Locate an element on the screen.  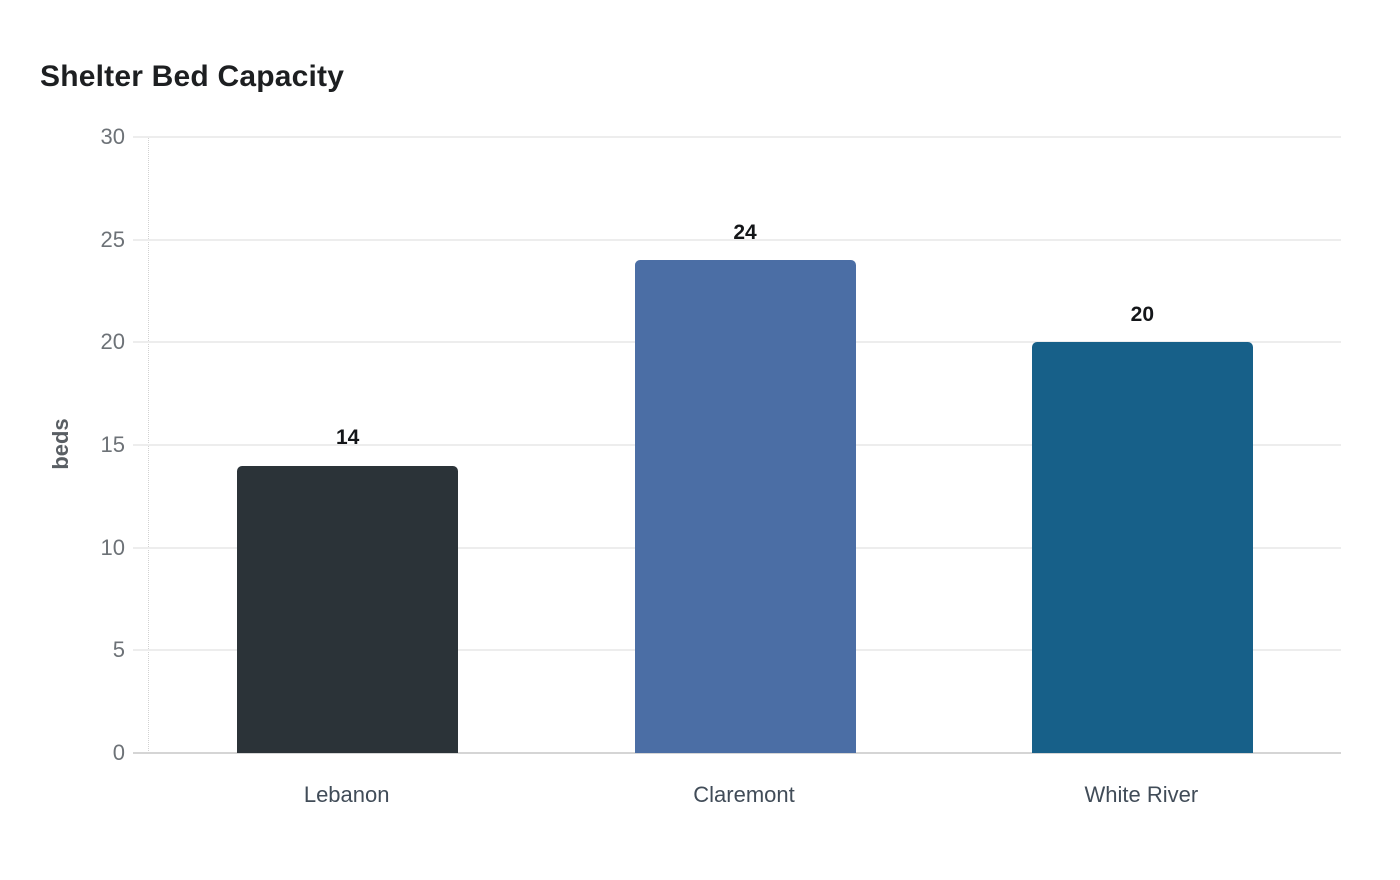
x-tick-label-lebanon: Lebanon is located at coordinates (346, 794).